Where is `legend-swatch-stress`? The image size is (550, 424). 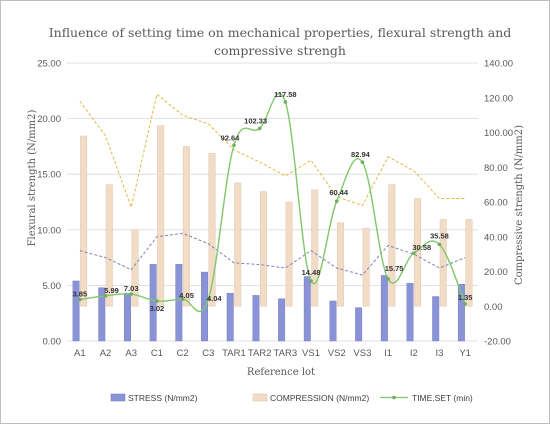 legend-swatch-stress is located at coordinates (118, 397).